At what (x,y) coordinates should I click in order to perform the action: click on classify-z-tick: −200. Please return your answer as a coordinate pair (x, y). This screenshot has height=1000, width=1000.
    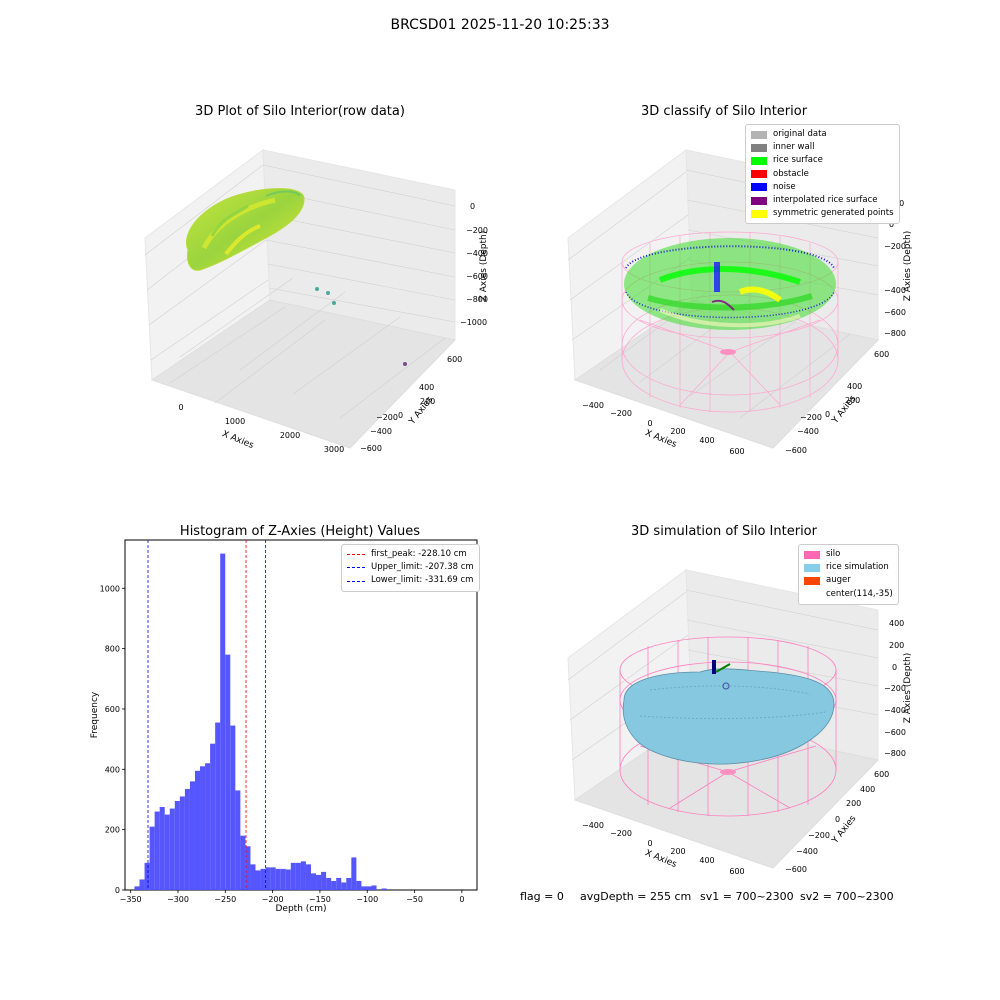
    Looking at the image, I should click on (895, 246).